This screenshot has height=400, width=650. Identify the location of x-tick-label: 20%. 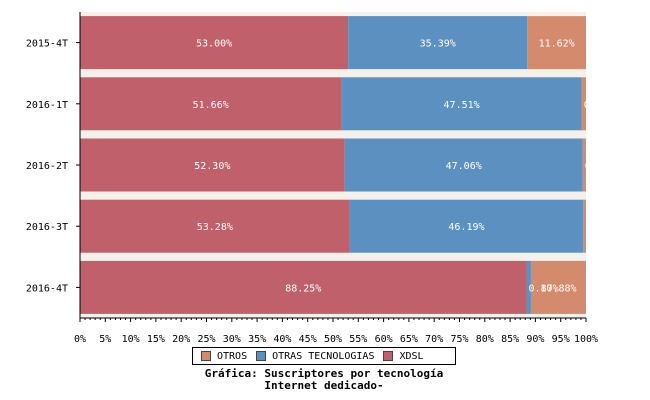
(181, 339).